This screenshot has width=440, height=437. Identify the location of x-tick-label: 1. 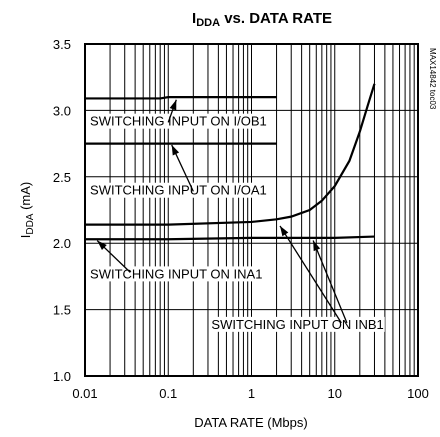
(251, 393).